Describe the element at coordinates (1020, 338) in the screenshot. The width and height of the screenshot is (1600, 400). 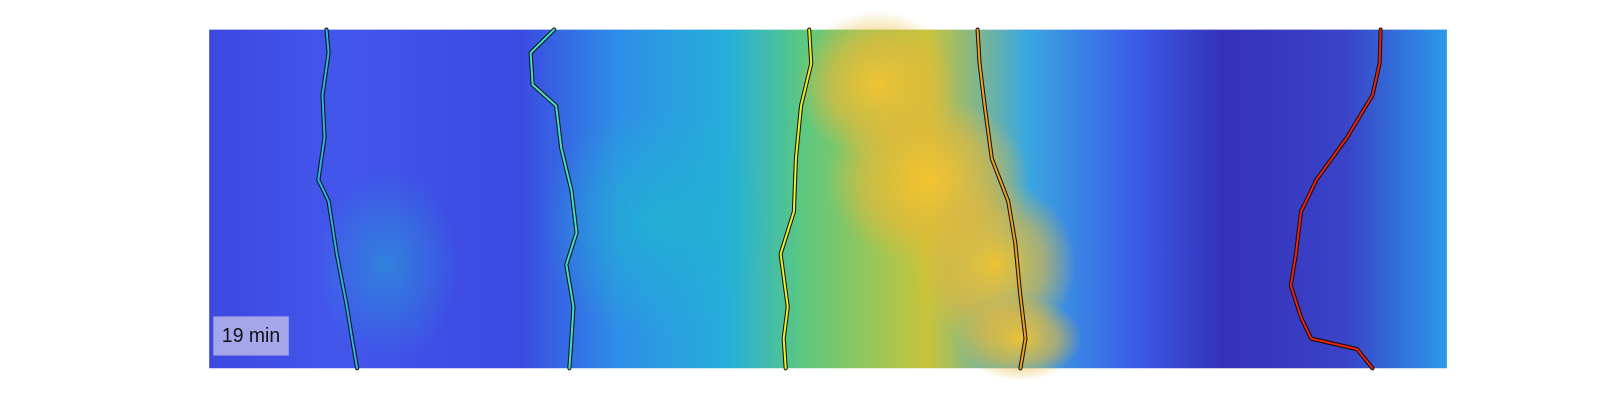
I see `hot-region` at that location.